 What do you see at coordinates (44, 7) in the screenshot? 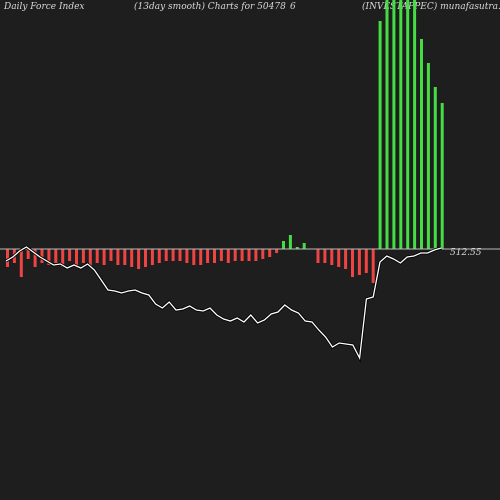
I see `chart-title-left: Daily Force Index` at bounding box center [44, 7].